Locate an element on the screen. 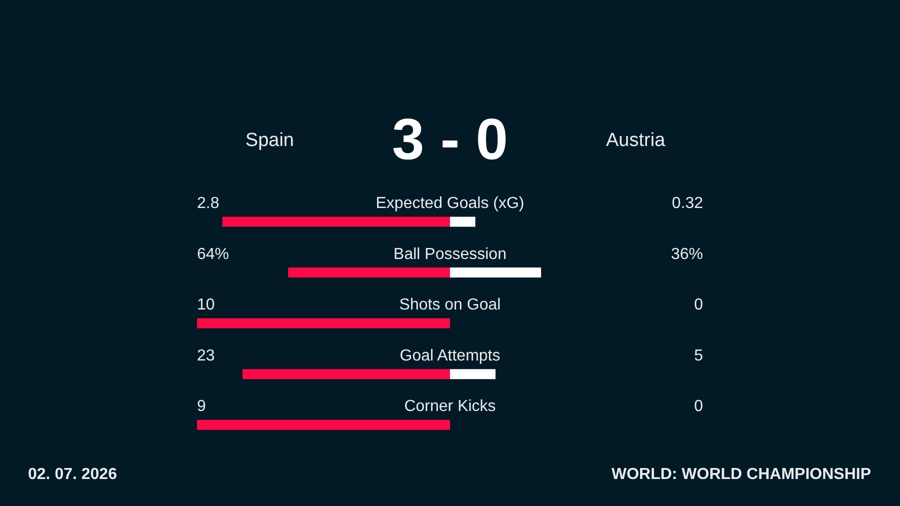 This screenshot has height=506, width=900. y-tick-label: Corner Kicks is located at coordinates (450, 407).